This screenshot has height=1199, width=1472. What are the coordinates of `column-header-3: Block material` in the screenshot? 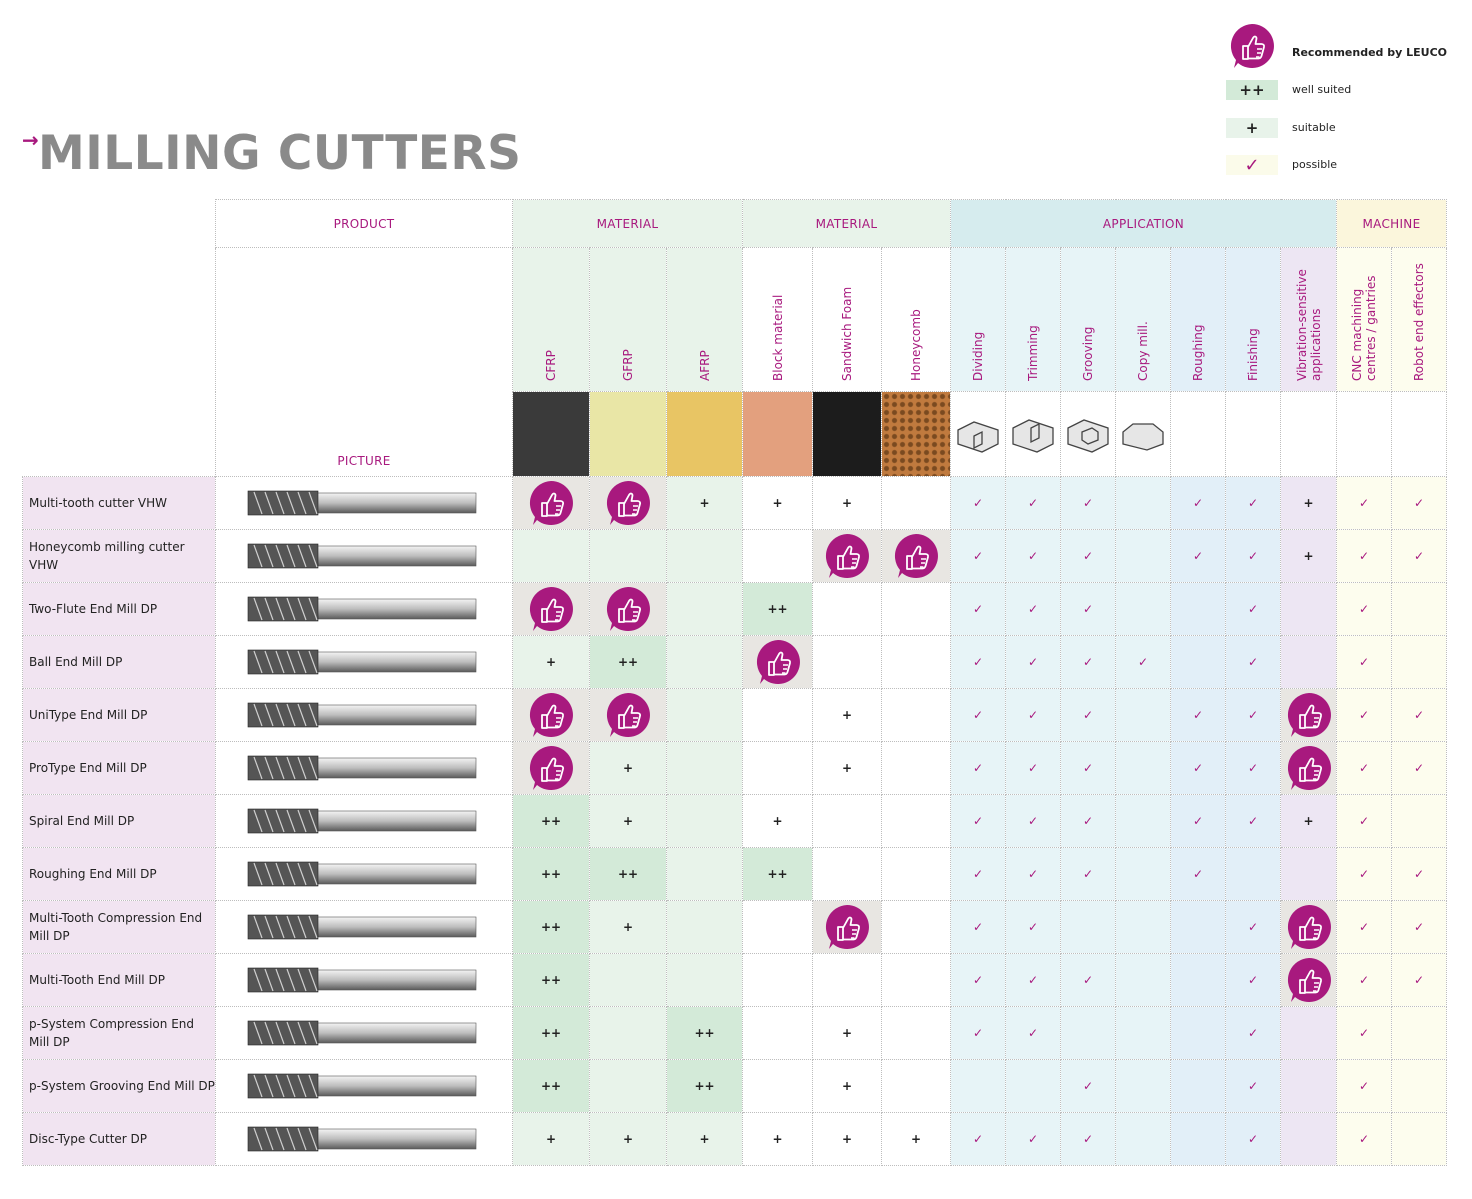 It's located at (777, 319).